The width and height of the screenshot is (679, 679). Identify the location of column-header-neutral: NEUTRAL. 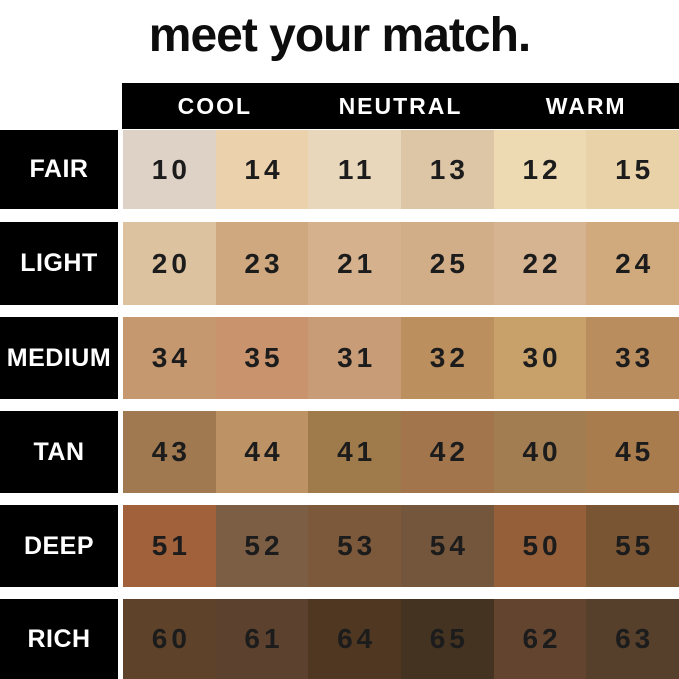
(400, 106).